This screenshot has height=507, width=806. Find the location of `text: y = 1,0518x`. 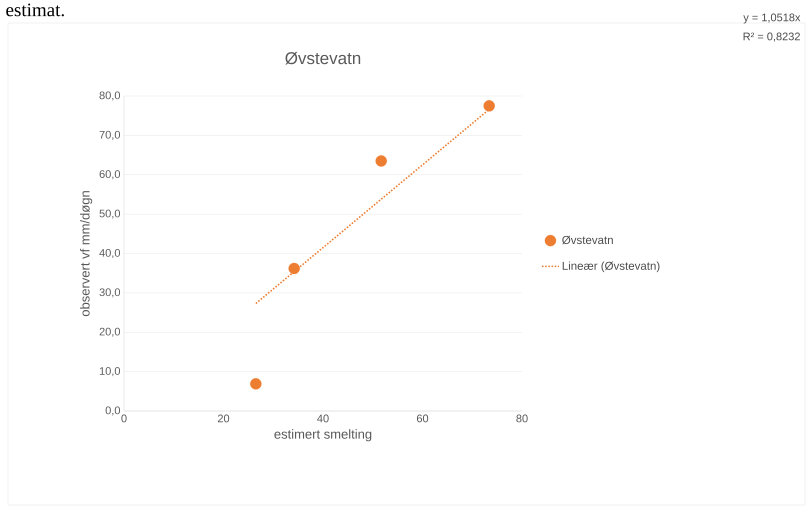

text: y = 1,0518x is located at coordinates (771, 19).